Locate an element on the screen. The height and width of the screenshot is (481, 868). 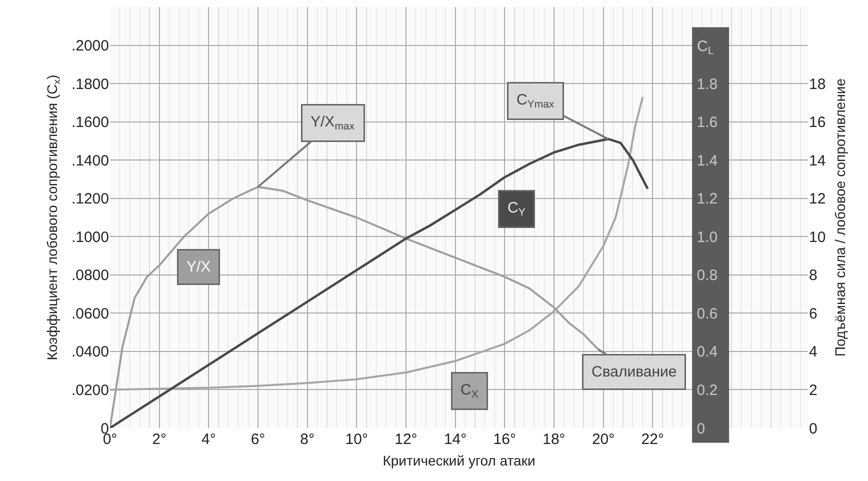
y2-tick-label: 6 is located at coordinates (813, 313).